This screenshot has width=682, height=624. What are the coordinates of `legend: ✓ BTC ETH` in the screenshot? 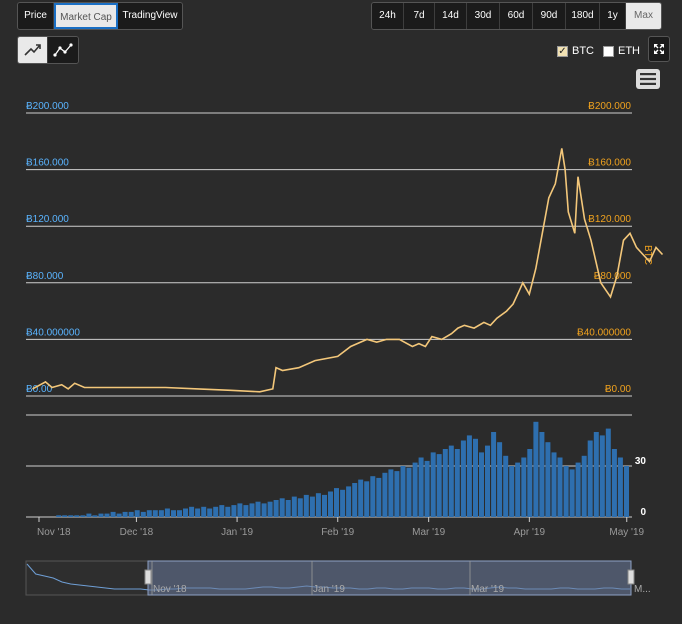 It's located at (598, 51).